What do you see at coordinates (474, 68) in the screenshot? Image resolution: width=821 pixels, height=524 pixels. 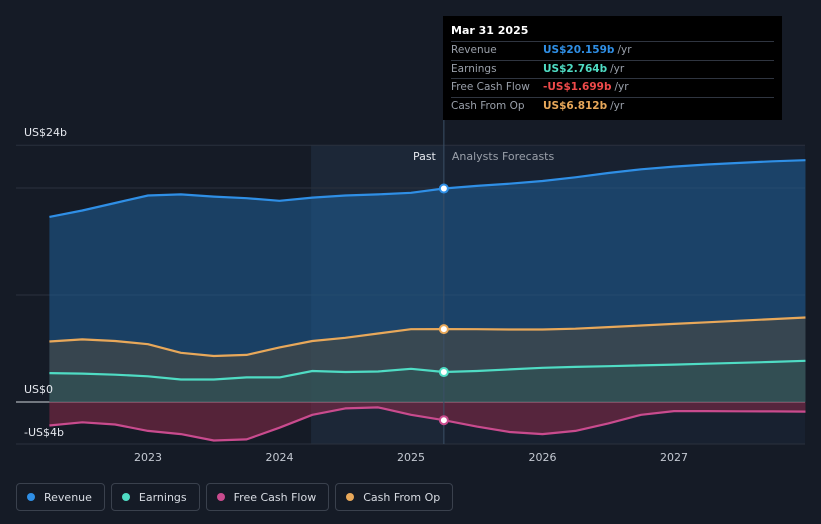 I see `tooltip-label: Earnings` at bounding box center [474, 68].